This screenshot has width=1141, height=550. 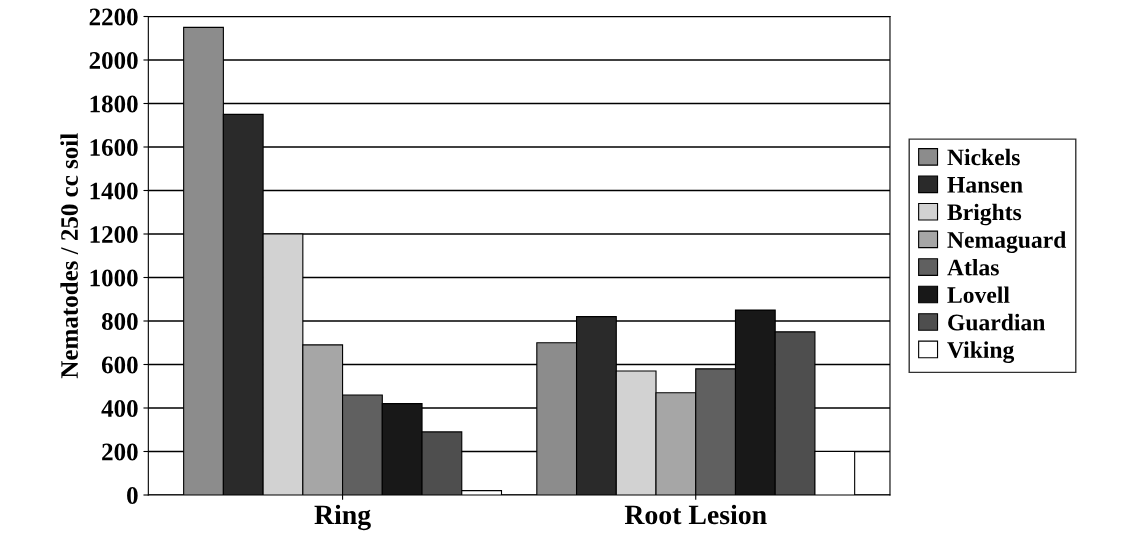 I want to click on legend-label: Nemaguard, so click(x=1007, y=242).